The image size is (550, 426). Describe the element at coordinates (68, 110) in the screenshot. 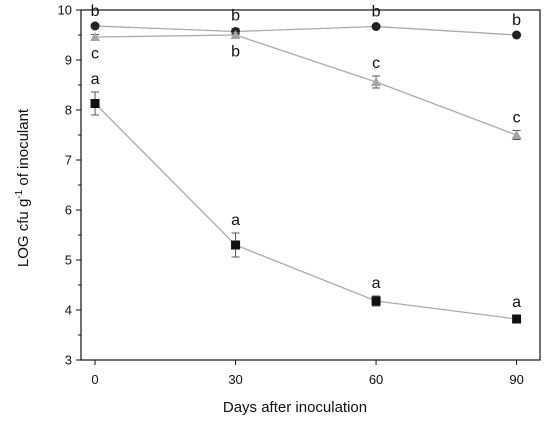

I see `y-tick-label: 8` at that location.